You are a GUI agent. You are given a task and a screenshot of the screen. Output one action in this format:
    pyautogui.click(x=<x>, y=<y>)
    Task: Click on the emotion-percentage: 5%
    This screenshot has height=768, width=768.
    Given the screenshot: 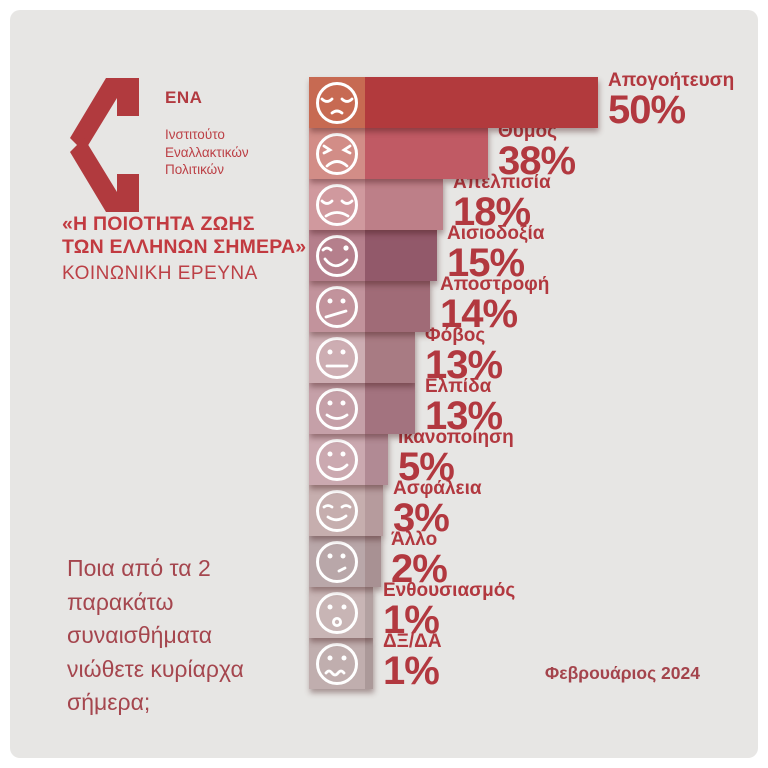 What is the action you would take?
    pyautogui.click(x=426, y=467)
    